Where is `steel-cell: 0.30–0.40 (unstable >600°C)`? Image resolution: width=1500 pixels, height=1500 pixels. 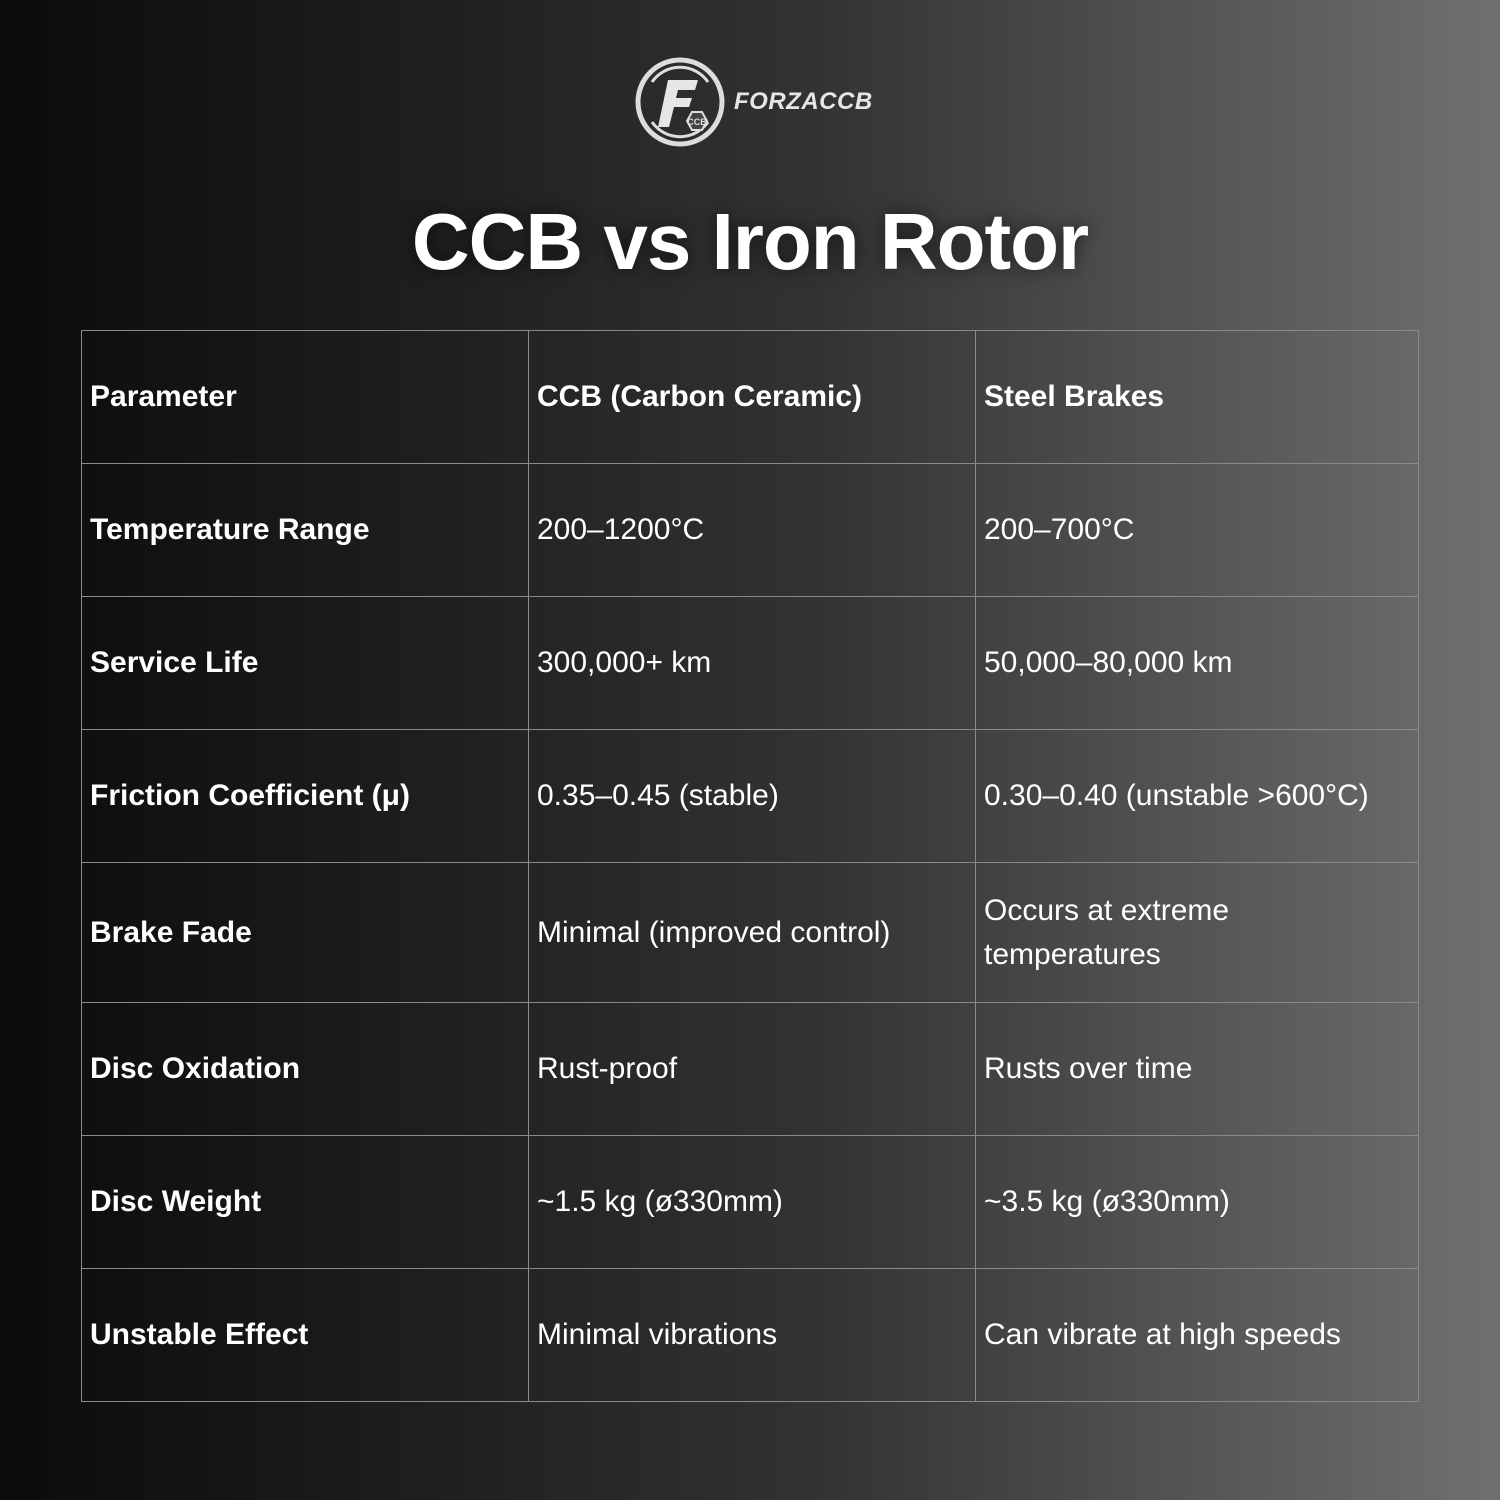 steel-cell: 0.30–0.40 (unstable >600°C) is located at coordinates (1197, 796).